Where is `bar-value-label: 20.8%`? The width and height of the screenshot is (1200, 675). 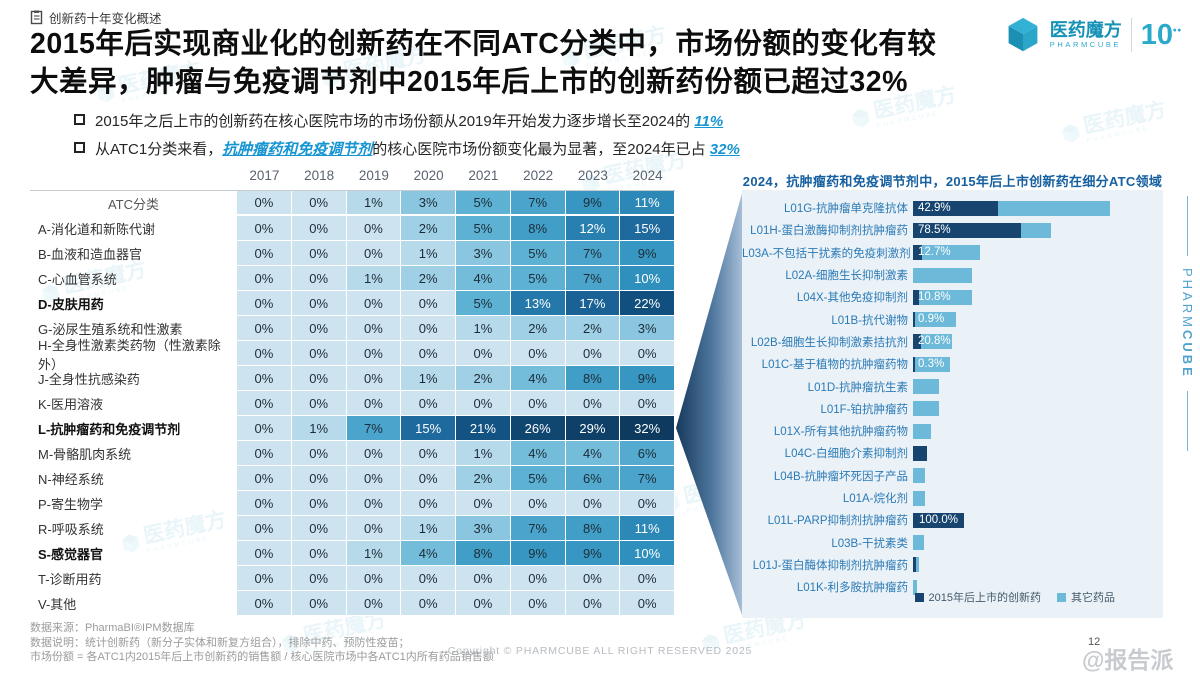
bar-value-label: 20.8% is located at coordinates (934, 341).